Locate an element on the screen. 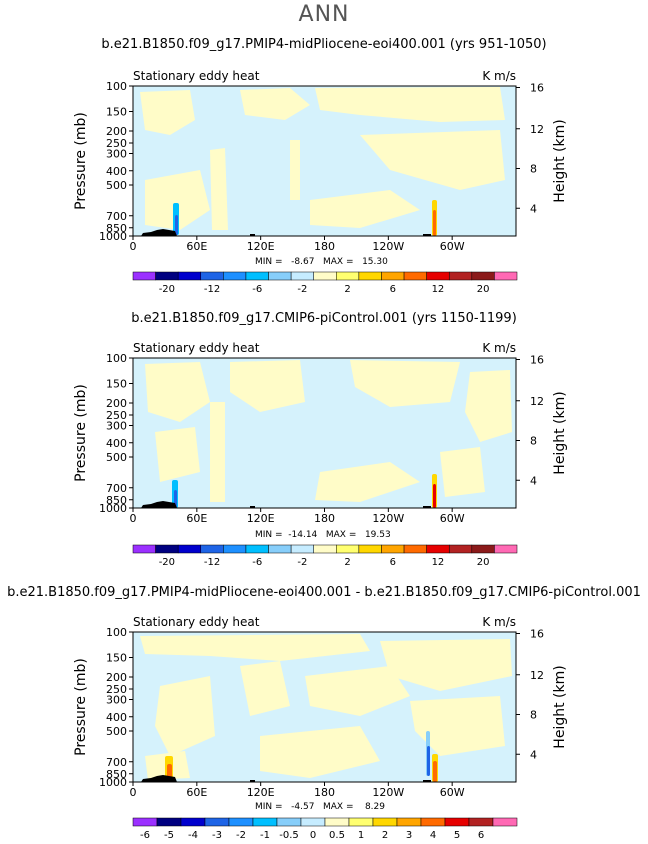 The image size is (648, 844). panel-1-colorbar: -20 -12 -6 -2 2 6 12 20 is located at coordinates (325, 283).